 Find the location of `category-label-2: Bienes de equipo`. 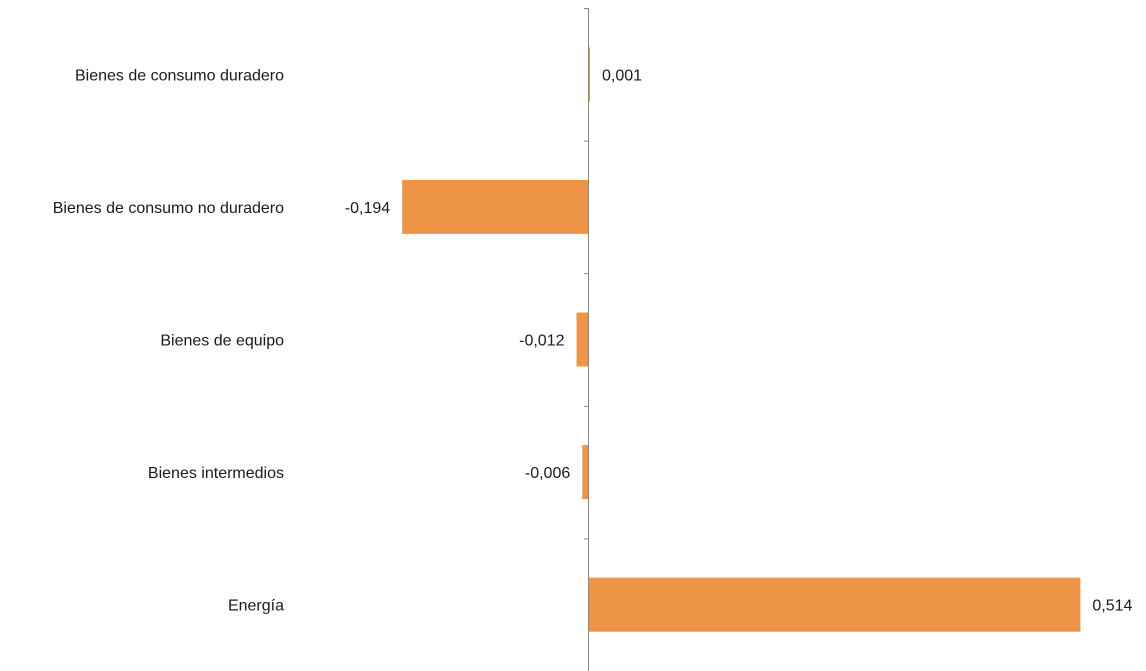

category-label-2: Bienes de equipo is located at coordinates (222, 341).